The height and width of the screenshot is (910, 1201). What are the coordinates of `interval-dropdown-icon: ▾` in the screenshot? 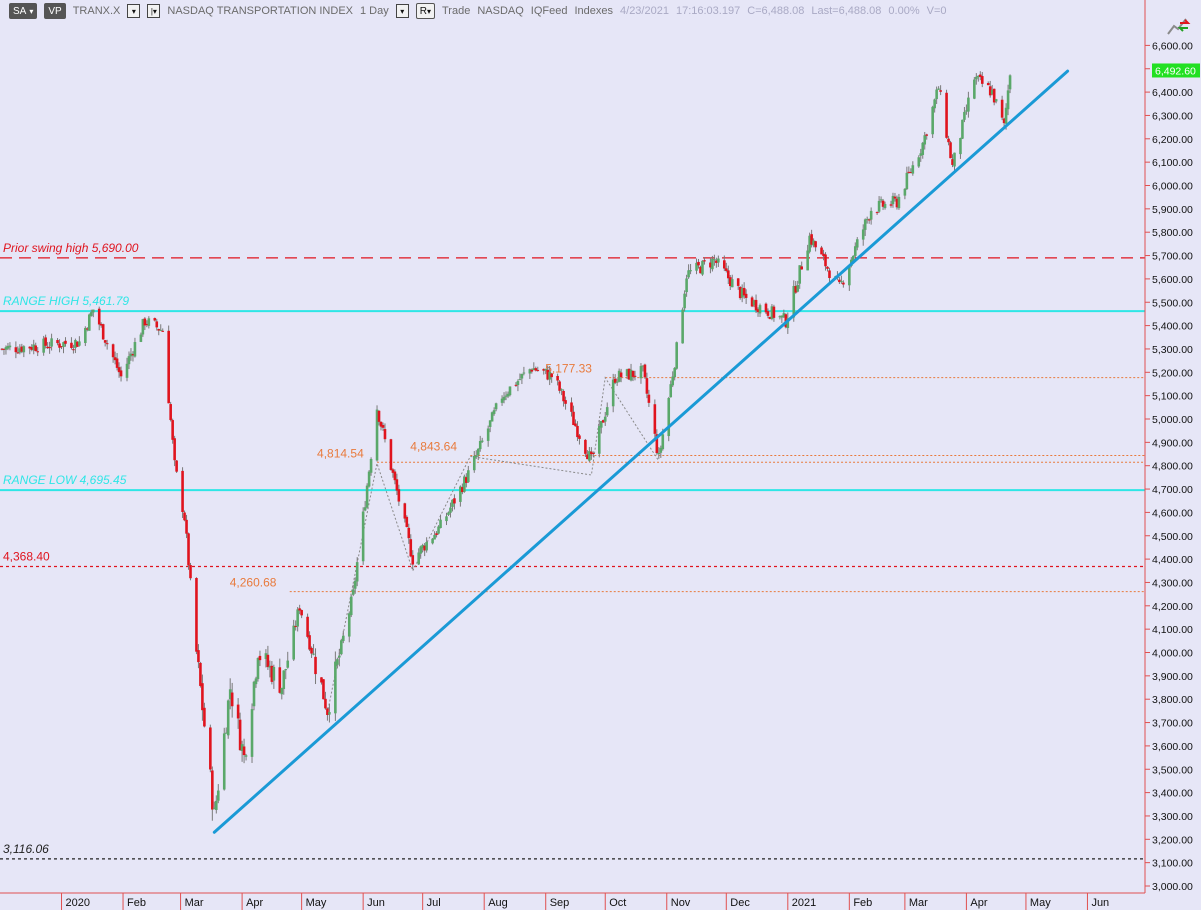 It's located at (402, 11).